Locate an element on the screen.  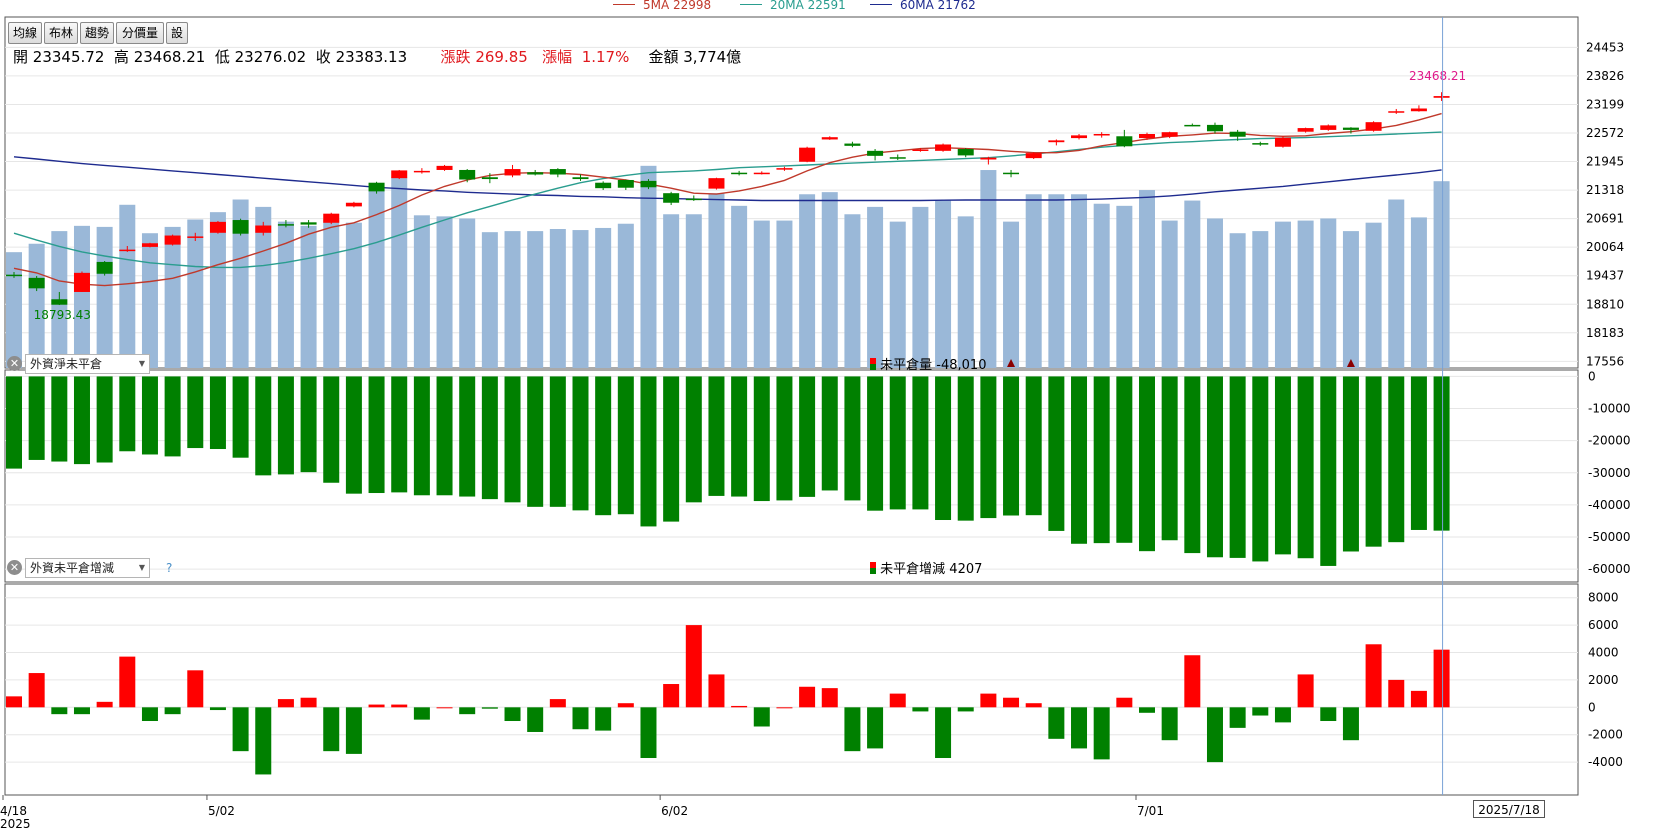
y-tick-label: 8000 is located at coordinates (1603, 598).